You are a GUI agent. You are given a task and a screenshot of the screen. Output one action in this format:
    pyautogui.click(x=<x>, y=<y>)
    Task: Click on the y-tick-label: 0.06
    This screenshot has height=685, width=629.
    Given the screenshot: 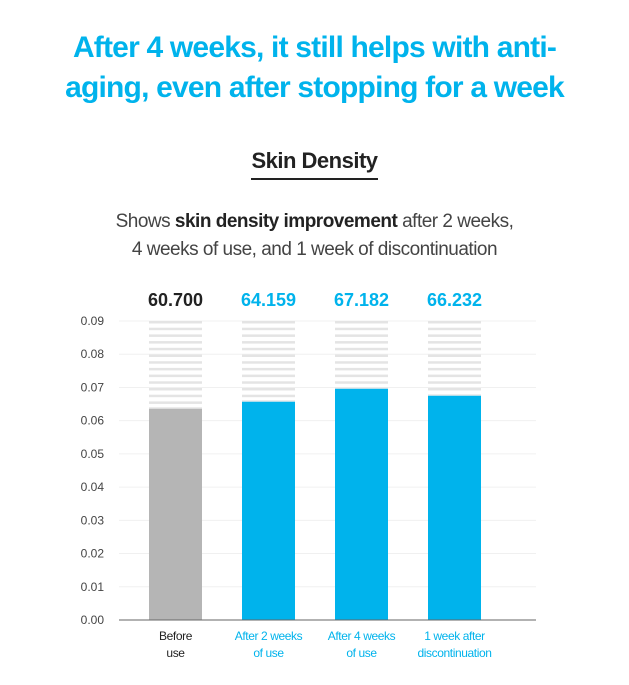 What is the action you would take?
    pyautogui.click(x=93, y=421)
    